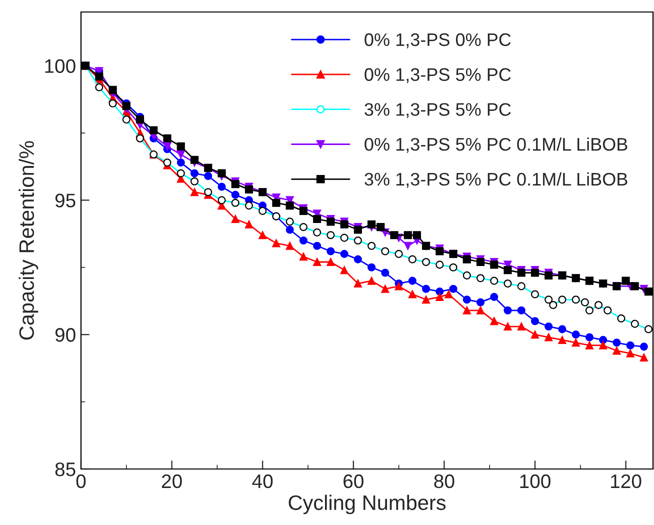 This screenshot has width=654, height=525. Describe the element at coordinates (60, 66) in the screenshot. I see `y-tick-label: 100` at that location.